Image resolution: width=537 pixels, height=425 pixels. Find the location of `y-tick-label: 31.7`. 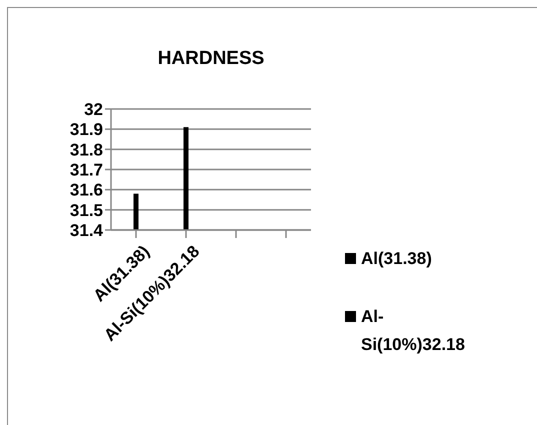

y-tick-label: 31.7 is located at coordinates (86, 170).